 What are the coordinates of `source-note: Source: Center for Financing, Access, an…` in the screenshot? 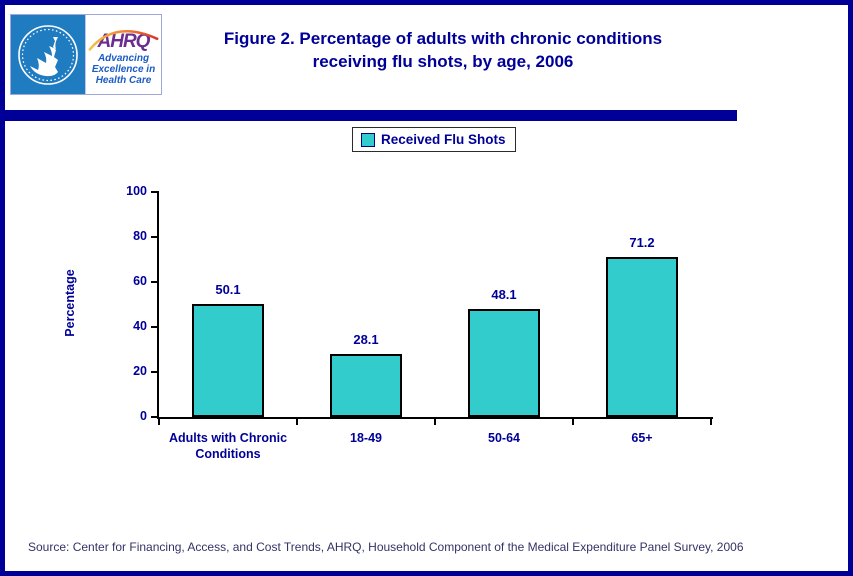 It's located at (386, 547).